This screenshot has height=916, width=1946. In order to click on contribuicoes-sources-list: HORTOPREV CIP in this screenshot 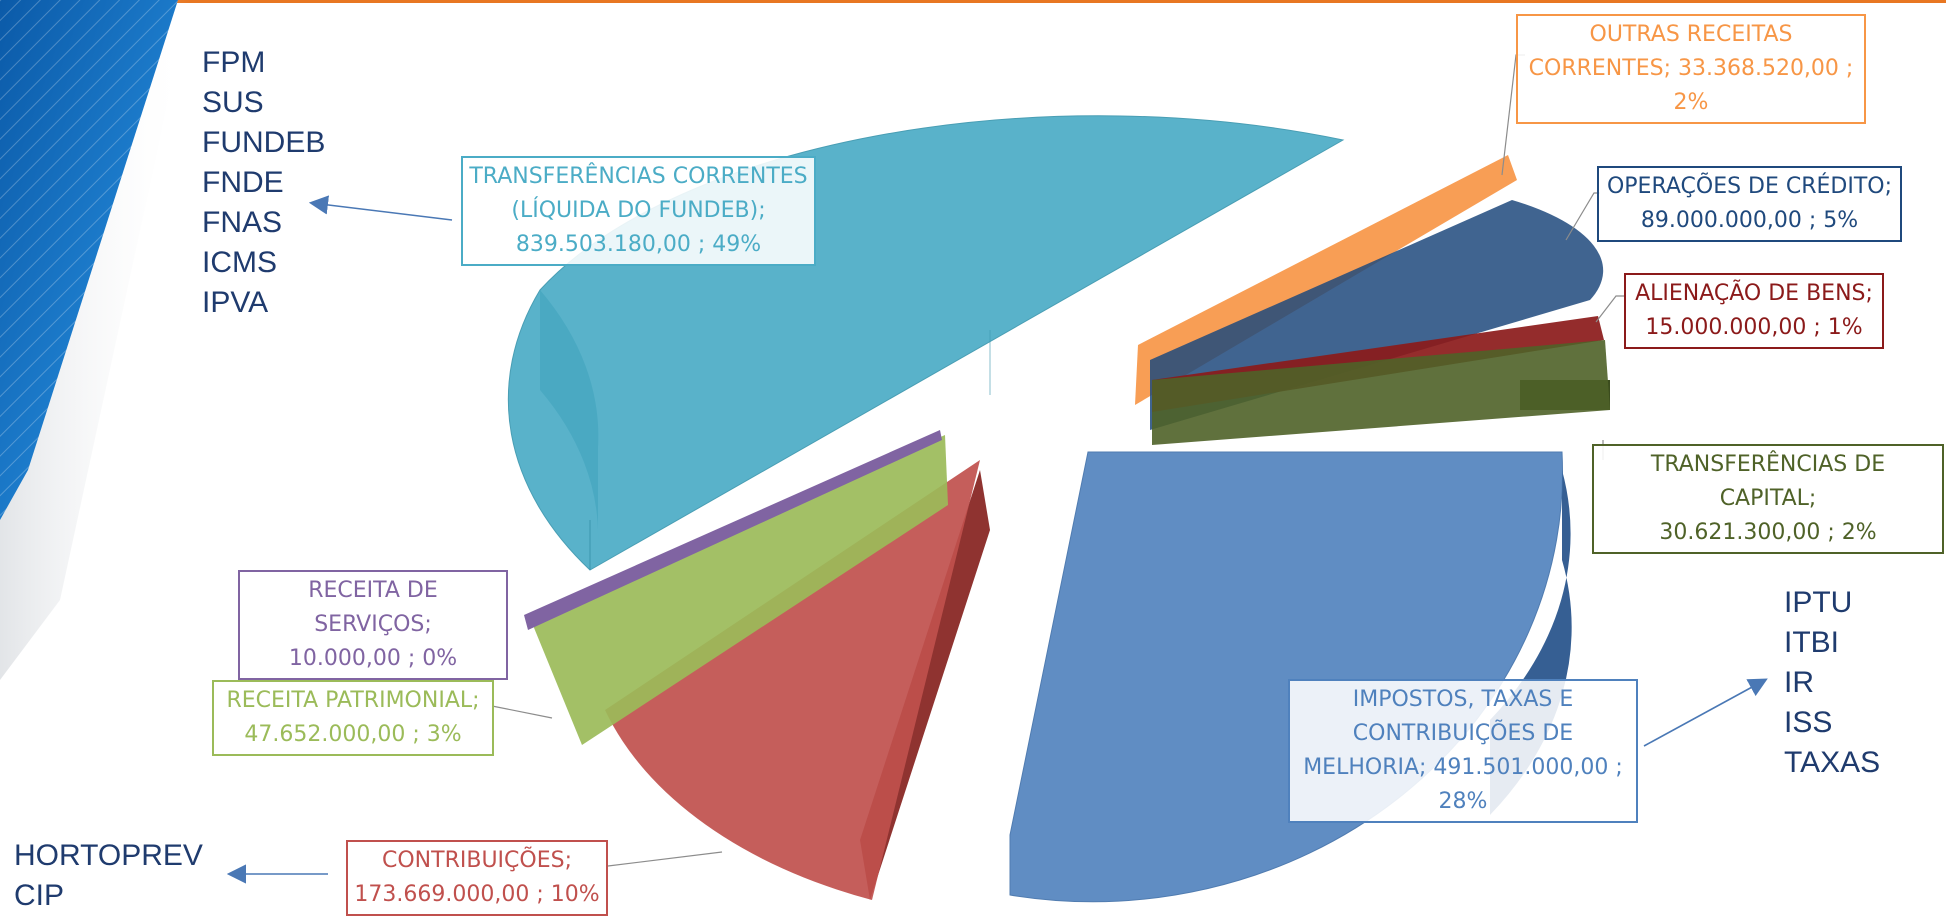, I will do `click(108, 876)`.